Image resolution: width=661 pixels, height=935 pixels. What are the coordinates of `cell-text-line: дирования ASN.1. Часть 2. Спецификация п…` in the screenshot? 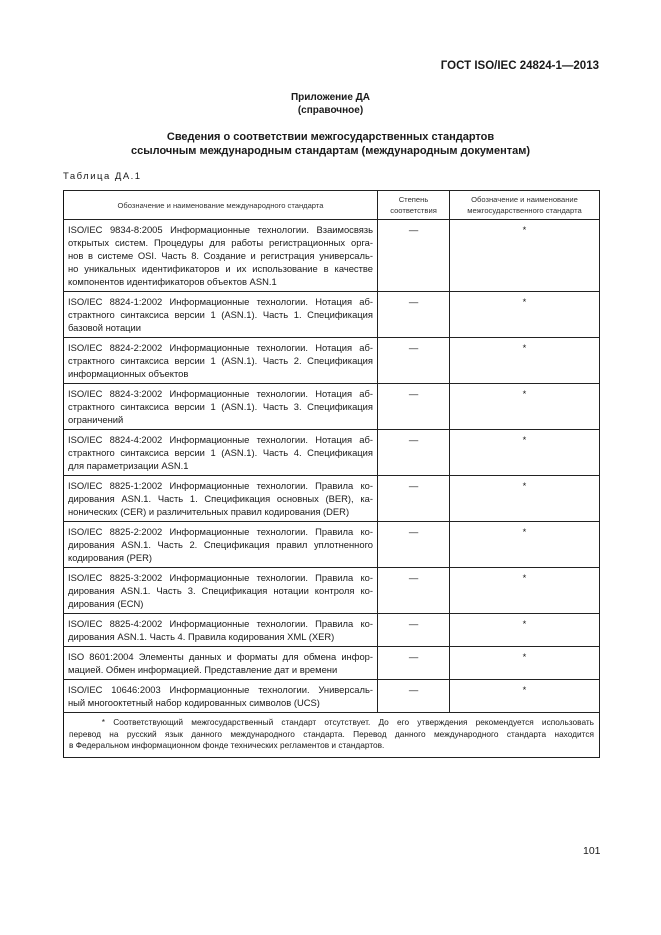 It's located at (220, 544).